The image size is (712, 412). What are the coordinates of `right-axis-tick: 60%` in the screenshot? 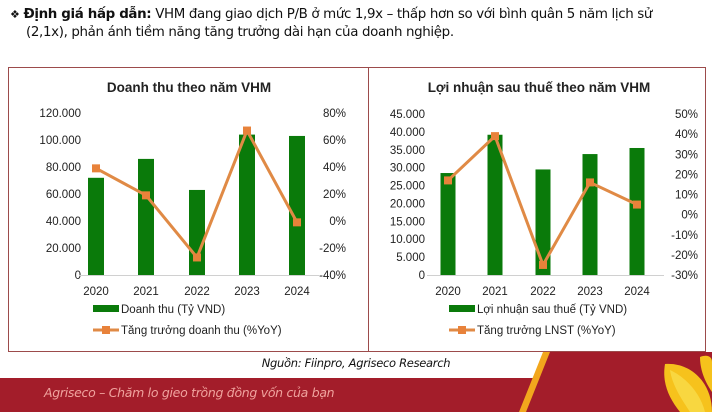 It's located at (334, 141).